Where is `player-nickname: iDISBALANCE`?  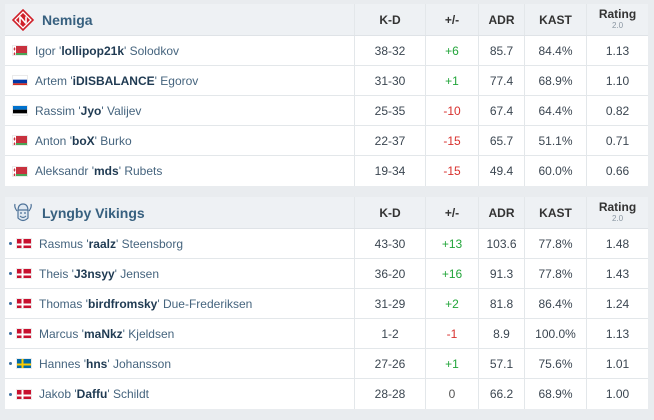
player-nickname: iDISBALANCE is located at coordinates (113, 80).